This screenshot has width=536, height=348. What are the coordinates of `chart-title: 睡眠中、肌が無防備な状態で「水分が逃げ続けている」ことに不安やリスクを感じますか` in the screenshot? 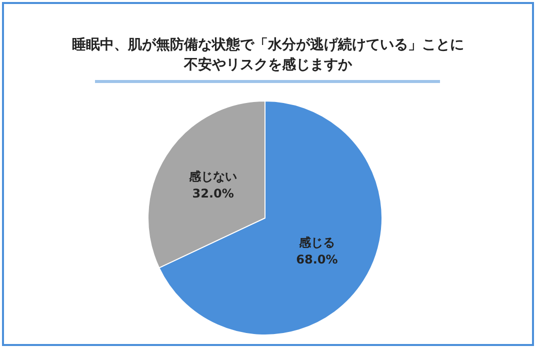 It's located at (268, 54).